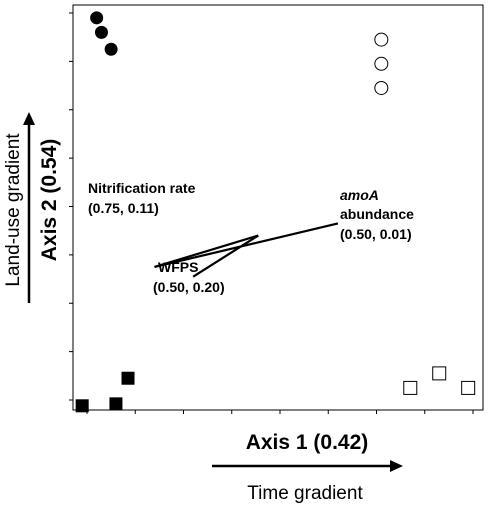 The image size is (488, 506). What do you see at coordinates (142, 188) in the screenshot?
I see `vector-label-nitrification: Nitrification rate` at bounding box center [142, 188].